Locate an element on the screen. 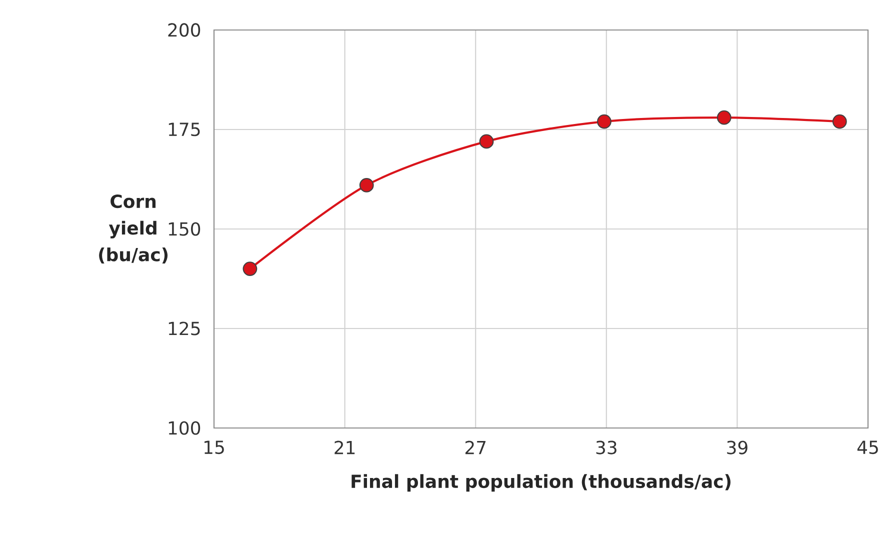  x-tick-label: 21 is located at coordinates (344, 447).